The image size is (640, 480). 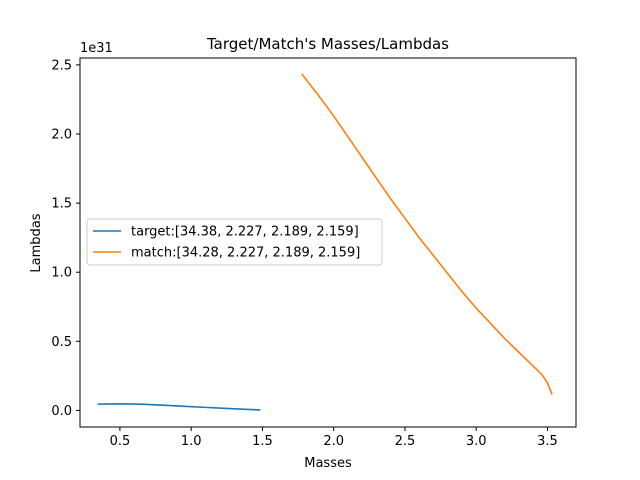 I want to click on legend-box, so click(x=234, y=242).